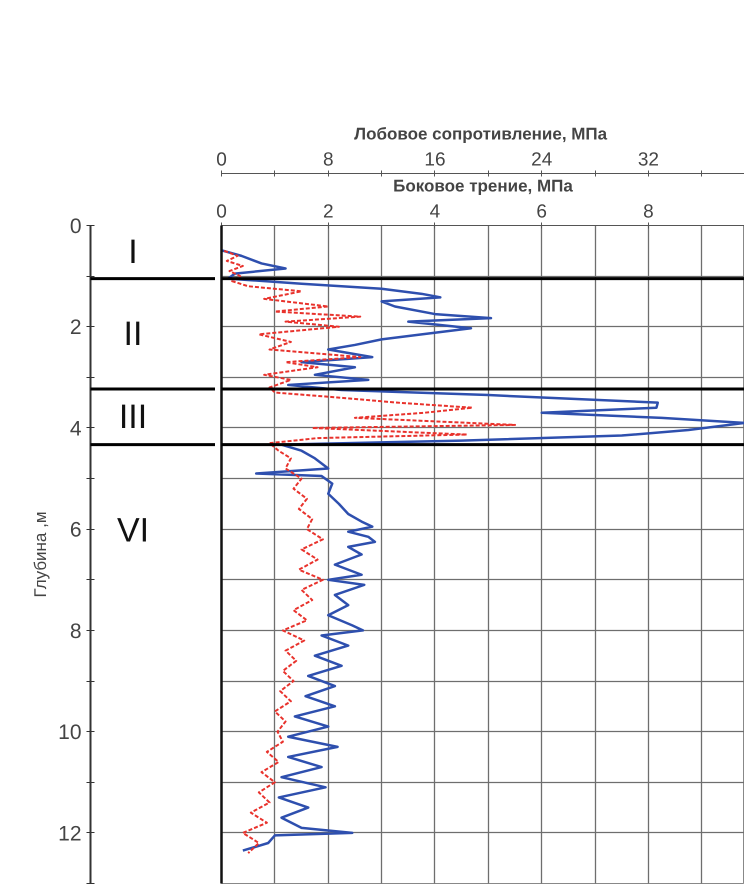  What do you see at coordinates (541, 212) in the screenshot?
I see `x2-tick-label: 6` at bounding box center [541, 212].